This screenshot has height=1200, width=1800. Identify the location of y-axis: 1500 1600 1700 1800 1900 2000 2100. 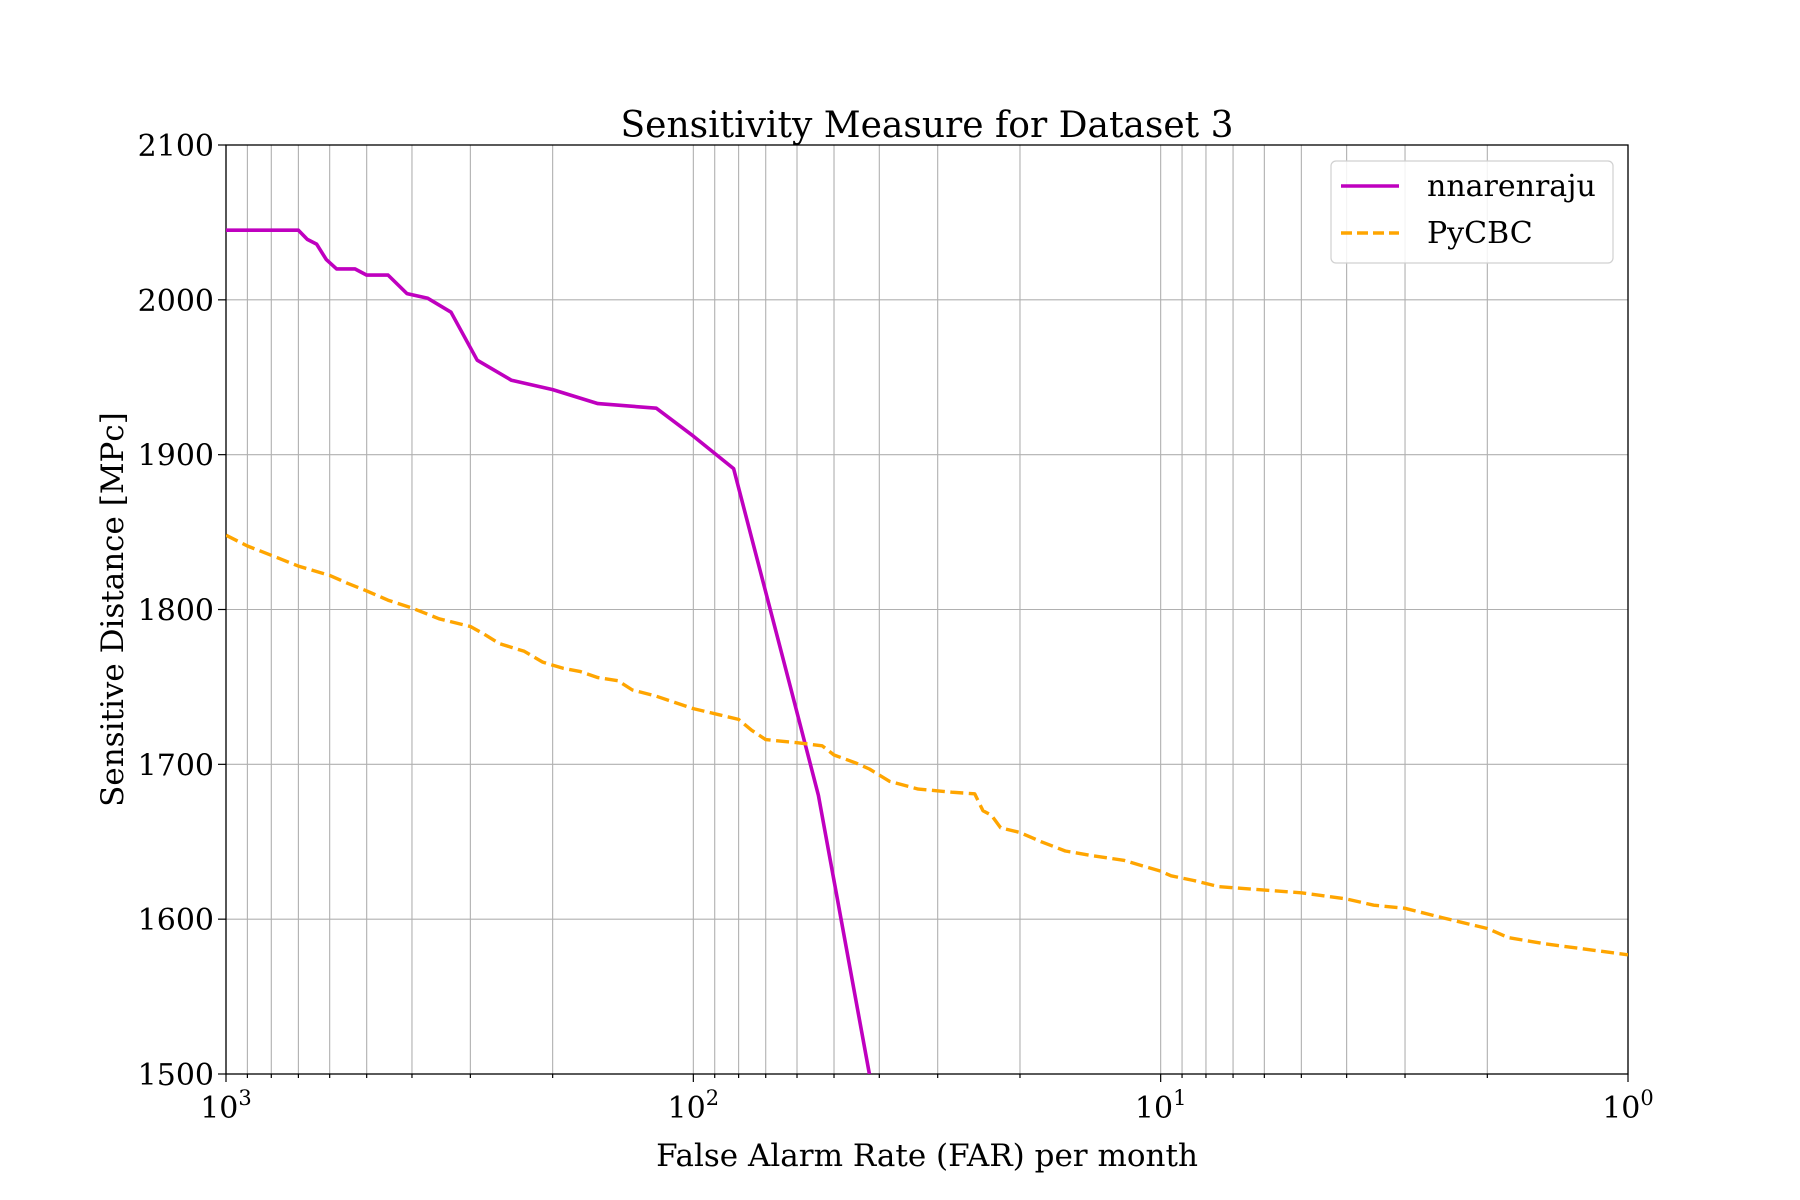
(182, 611).